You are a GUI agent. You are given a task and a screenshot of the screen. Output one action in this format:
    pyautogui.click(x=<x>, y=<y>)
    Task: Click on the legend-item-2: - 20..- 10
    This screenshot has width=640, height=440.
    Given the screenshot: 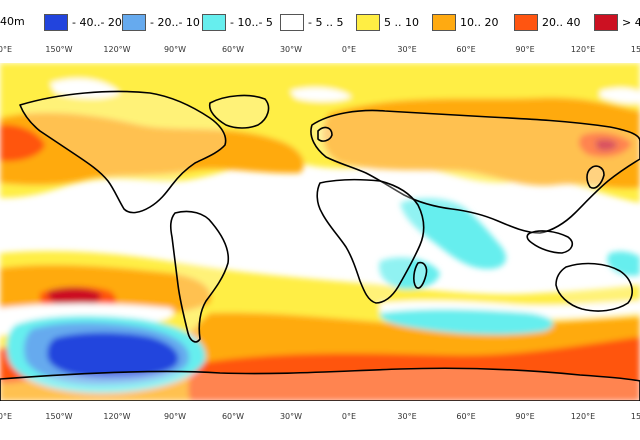 What is the action you would take?
    pyautogui.click(x=161, y=22)
    